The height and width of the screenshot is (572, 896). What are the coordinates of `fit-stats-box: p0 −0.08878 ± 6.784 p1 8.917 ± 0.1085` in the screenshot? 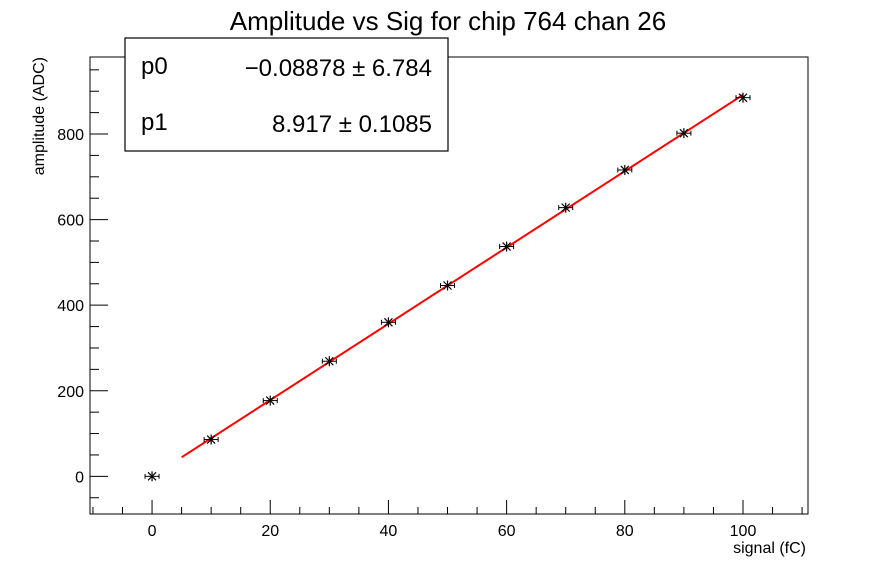 It's located at (286, 94).